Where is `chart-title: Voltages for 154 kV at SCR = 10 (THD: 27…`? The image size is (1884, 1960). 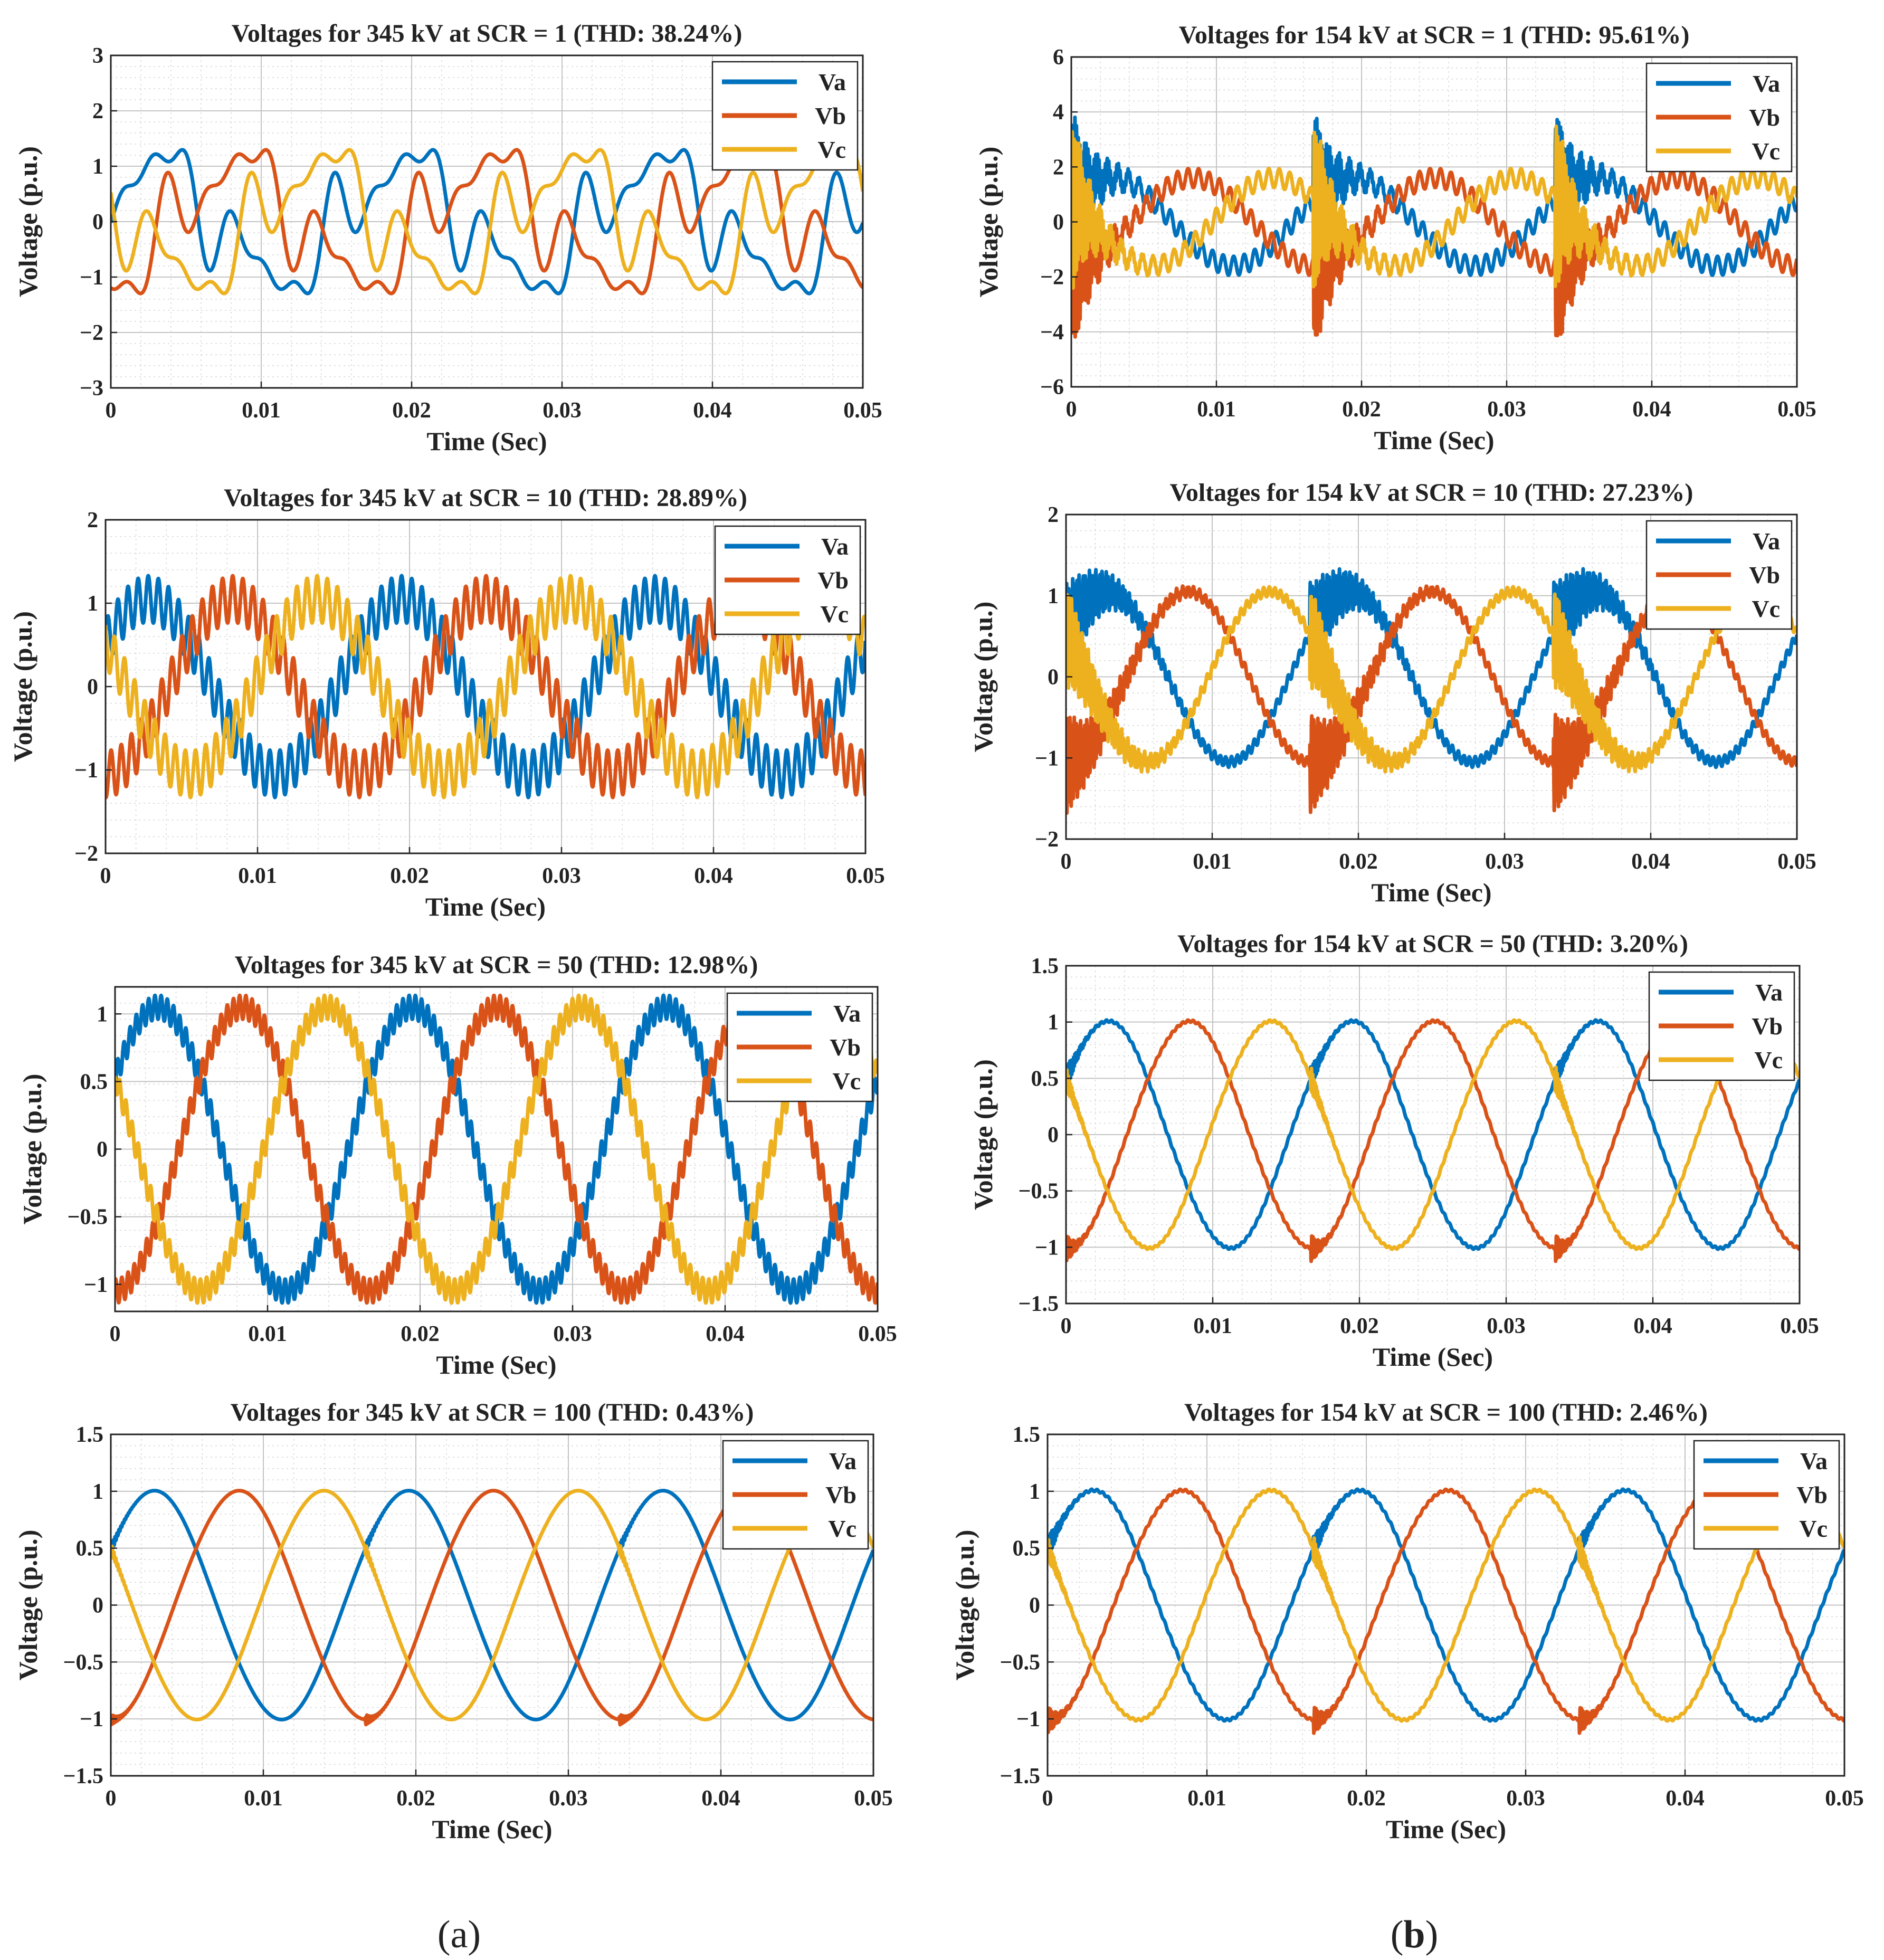 chart-title: Voltages for 154 kV at SCR = 10 (THD: 27… is located at coordinates (1431, 493).